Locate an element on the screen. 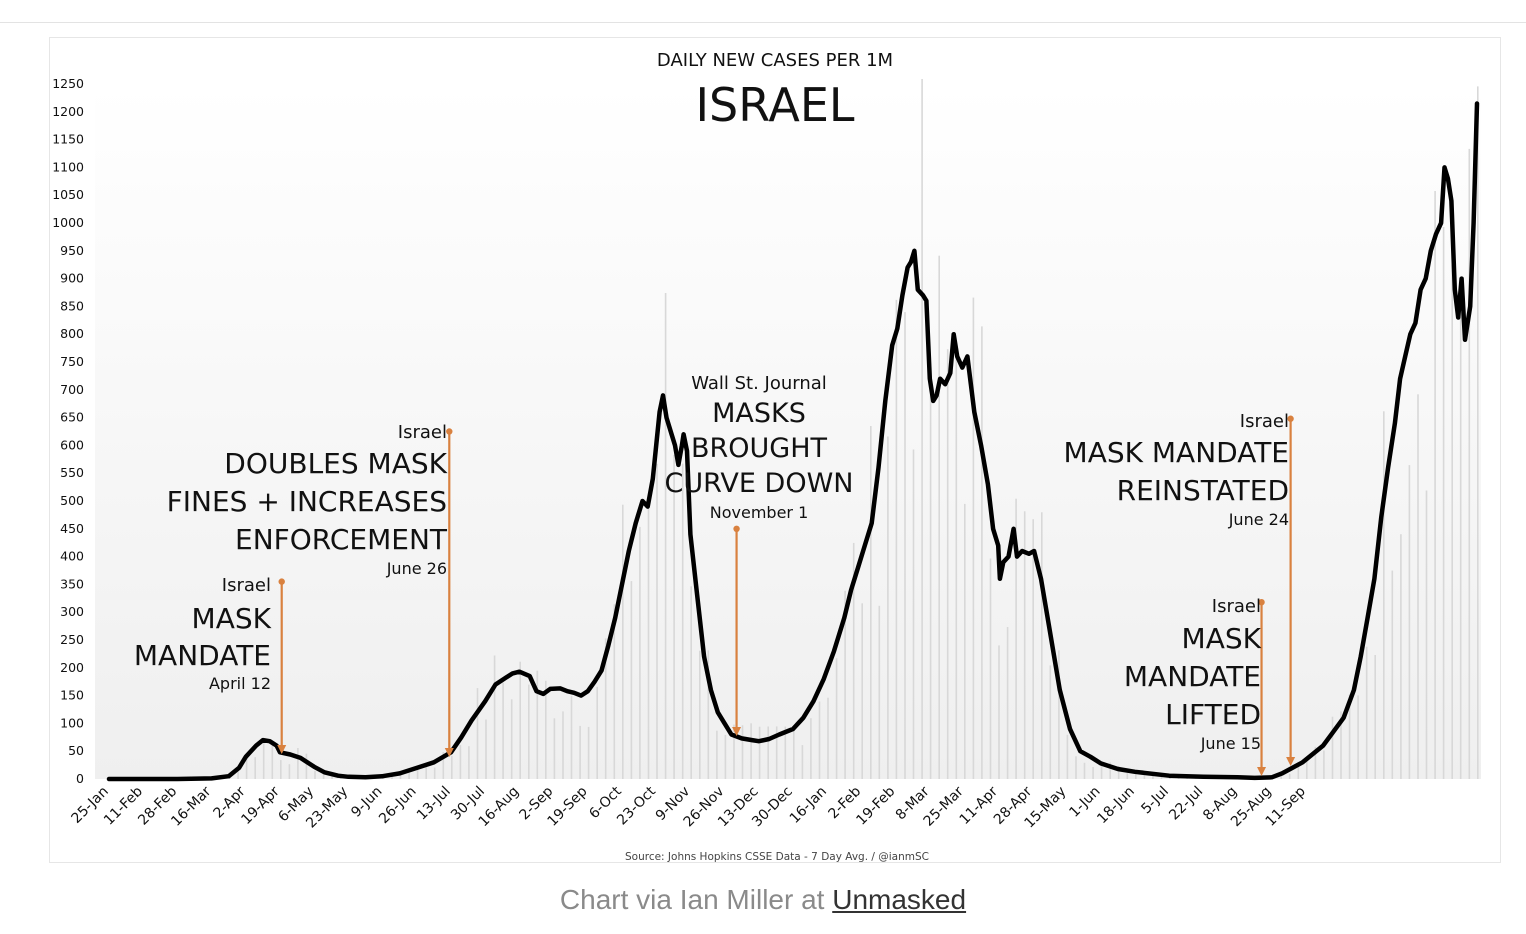 Image resolution: width=1526 pixels, height=934 pixels. y-tick-label: 200 is located at coordinates (72, 667).